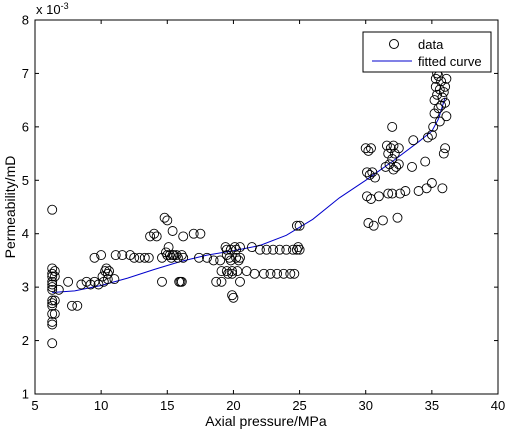  Describe the element at coordinates (266, 421) in the screenshot. I see `x-axis-label: Axial pressure/MPa` at that location.